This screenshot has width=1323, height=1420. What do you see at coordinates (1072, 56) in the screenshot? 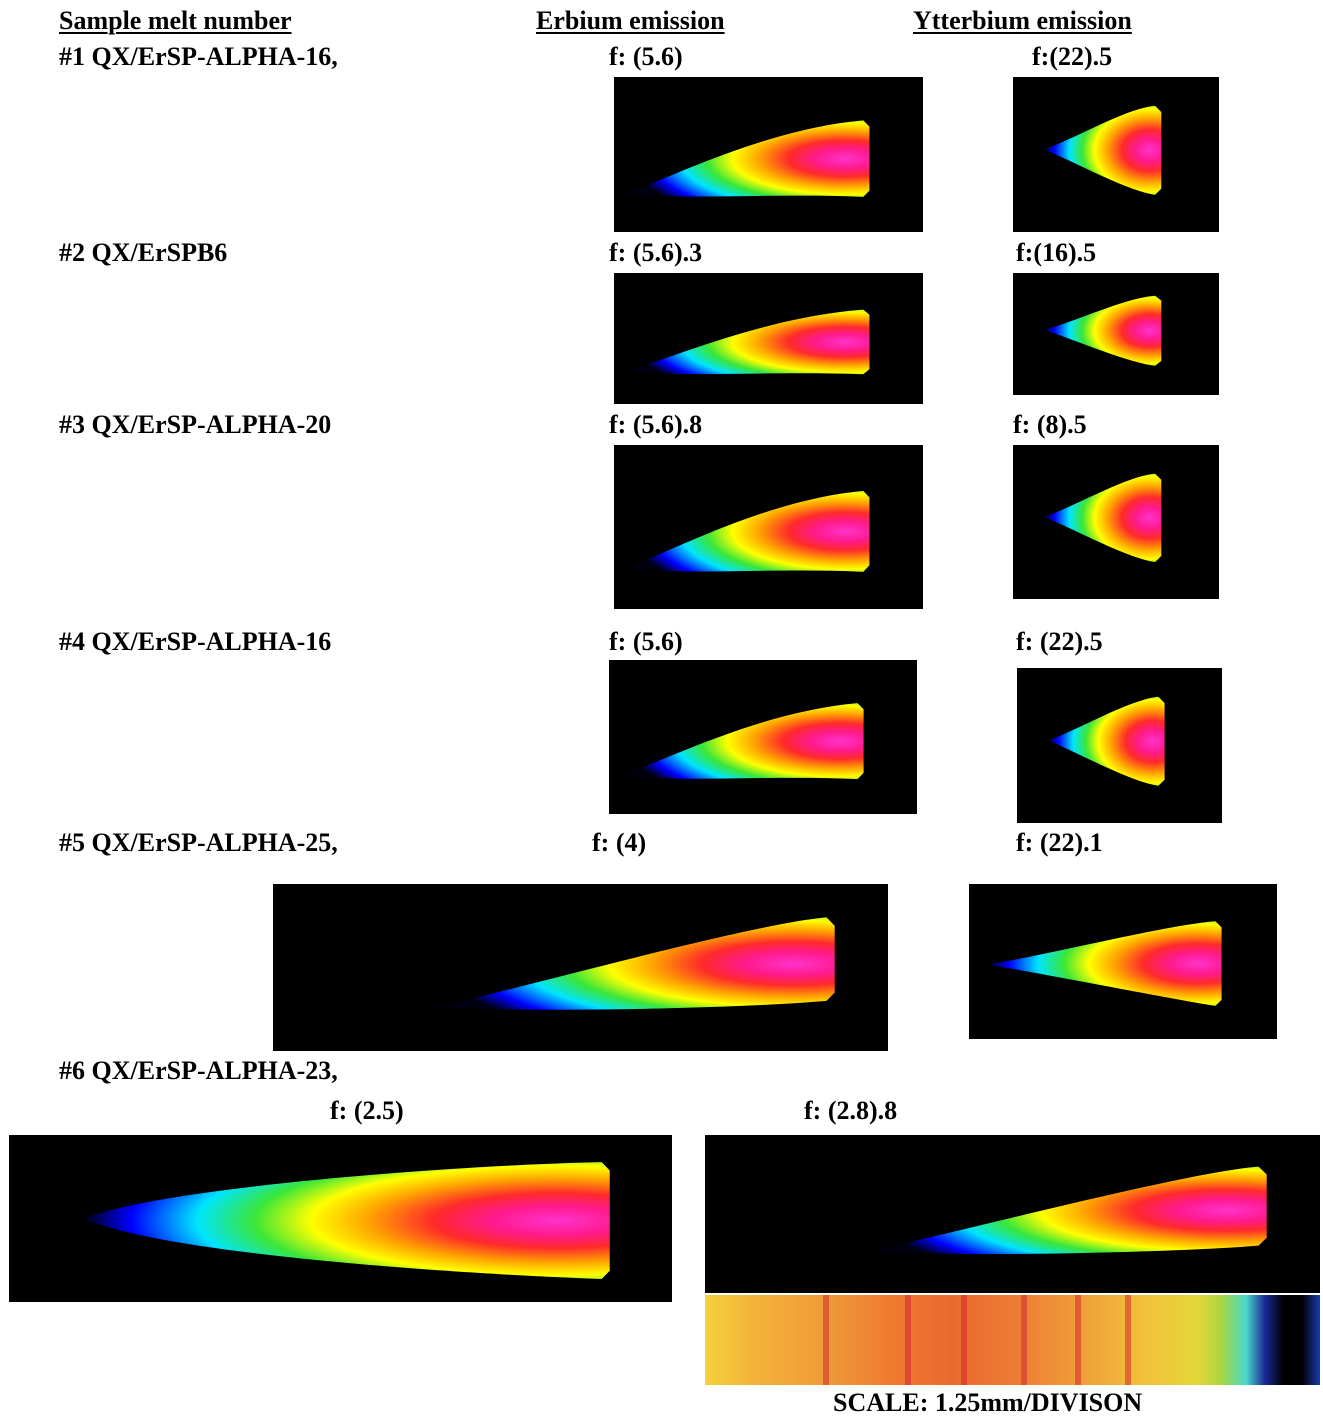
I see `sample-1-ytterbium-fstop: f:(22).5` at bounding box center [1072, 56].